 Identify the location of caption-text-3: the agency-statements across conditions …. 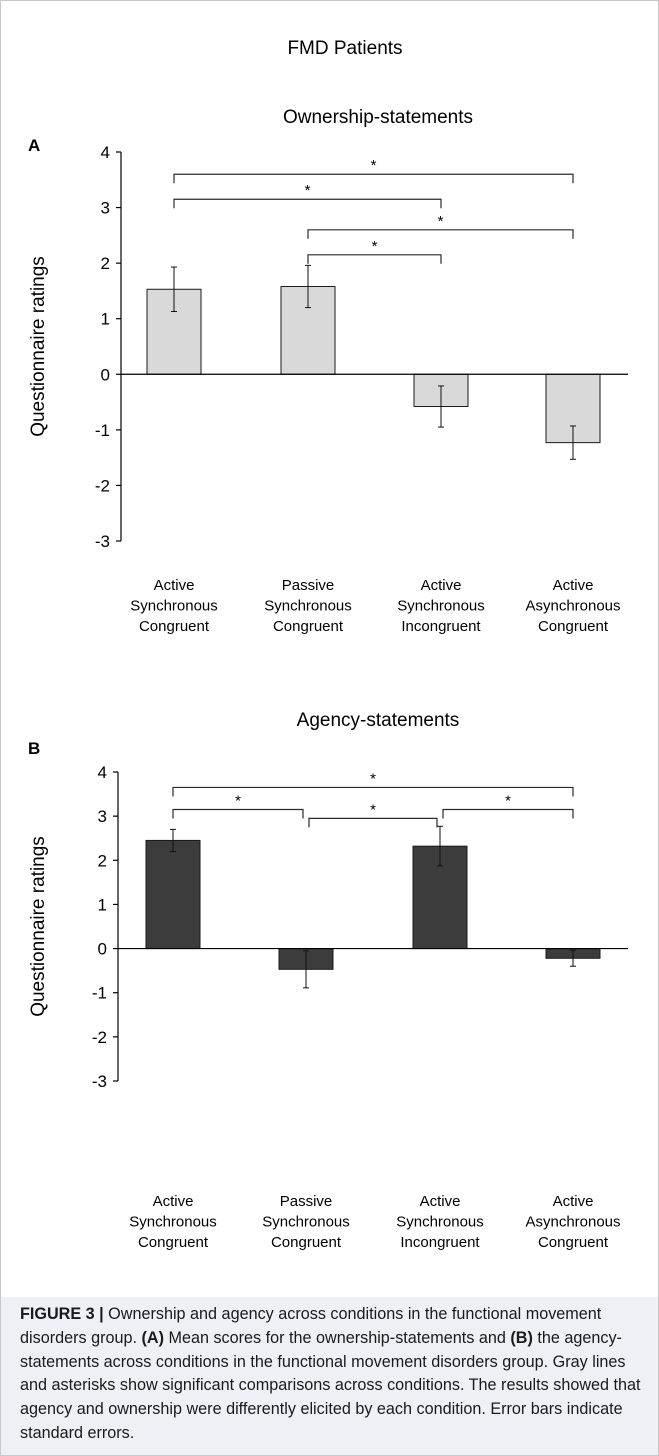
(330, 1385).